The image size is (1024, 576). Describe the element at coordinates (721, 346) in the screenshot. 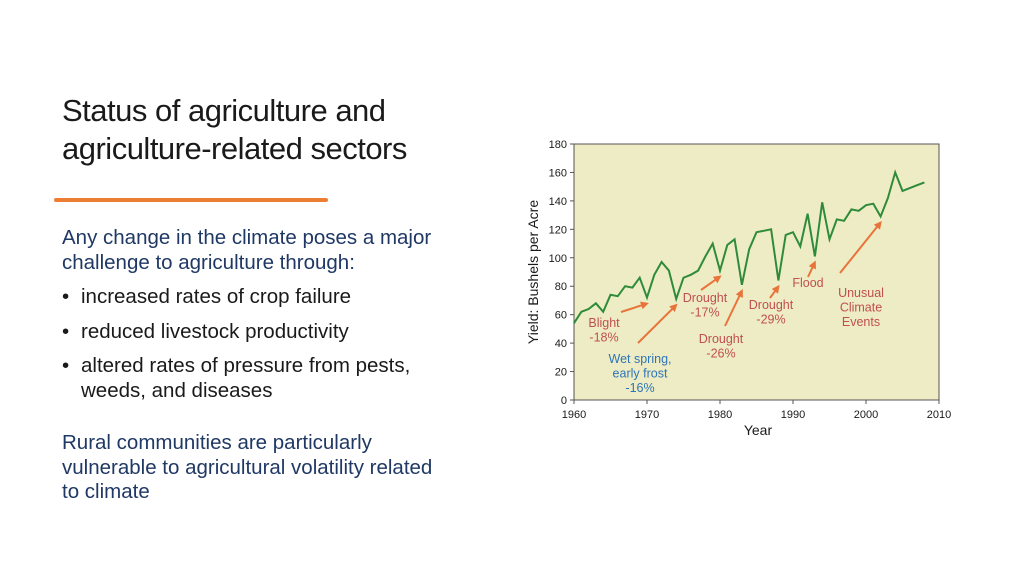

I see `annotation-label: Drought -26%` at that location.